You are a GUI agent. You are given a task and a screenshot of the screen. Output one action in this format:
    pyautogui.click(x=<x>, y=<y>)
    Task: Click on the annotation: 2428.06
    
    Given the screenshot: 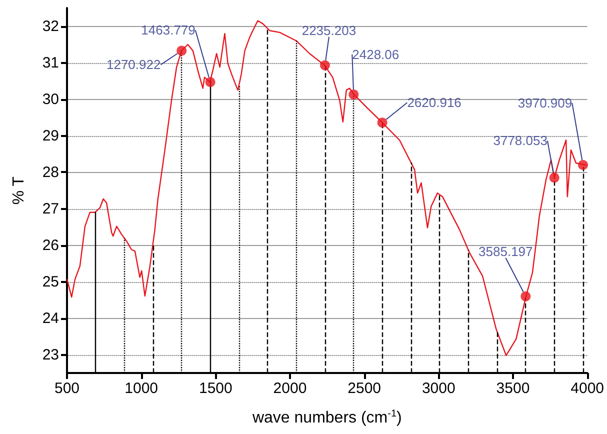 What is the action you would take?
    pyautogui.click(x=376, y=54)
    